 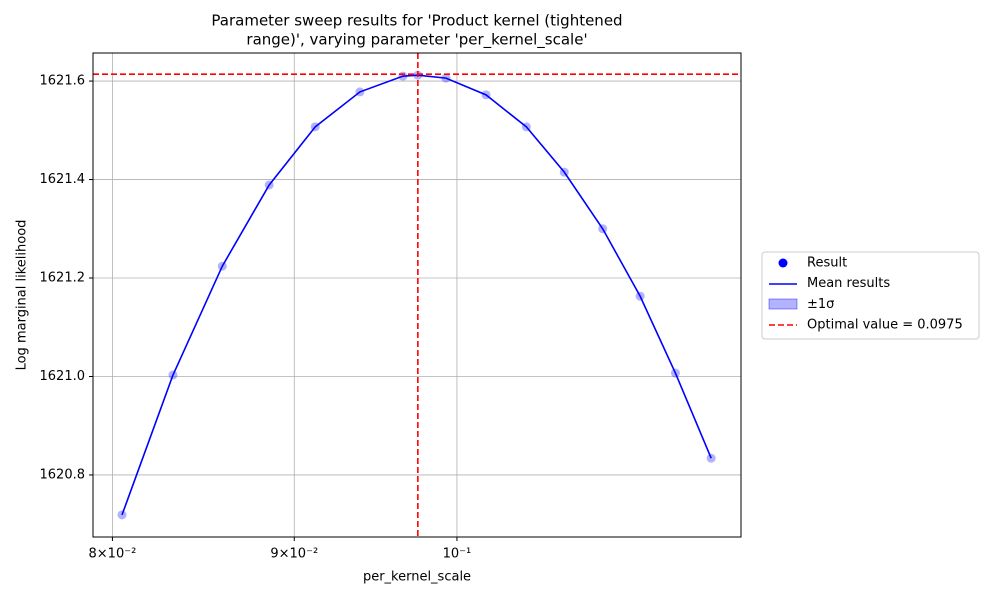 What do you see at coordinates (22, 295) in the screenshot?
I see `y-axis-label: Log marginal likelihood` at bounding box center [22, 295].